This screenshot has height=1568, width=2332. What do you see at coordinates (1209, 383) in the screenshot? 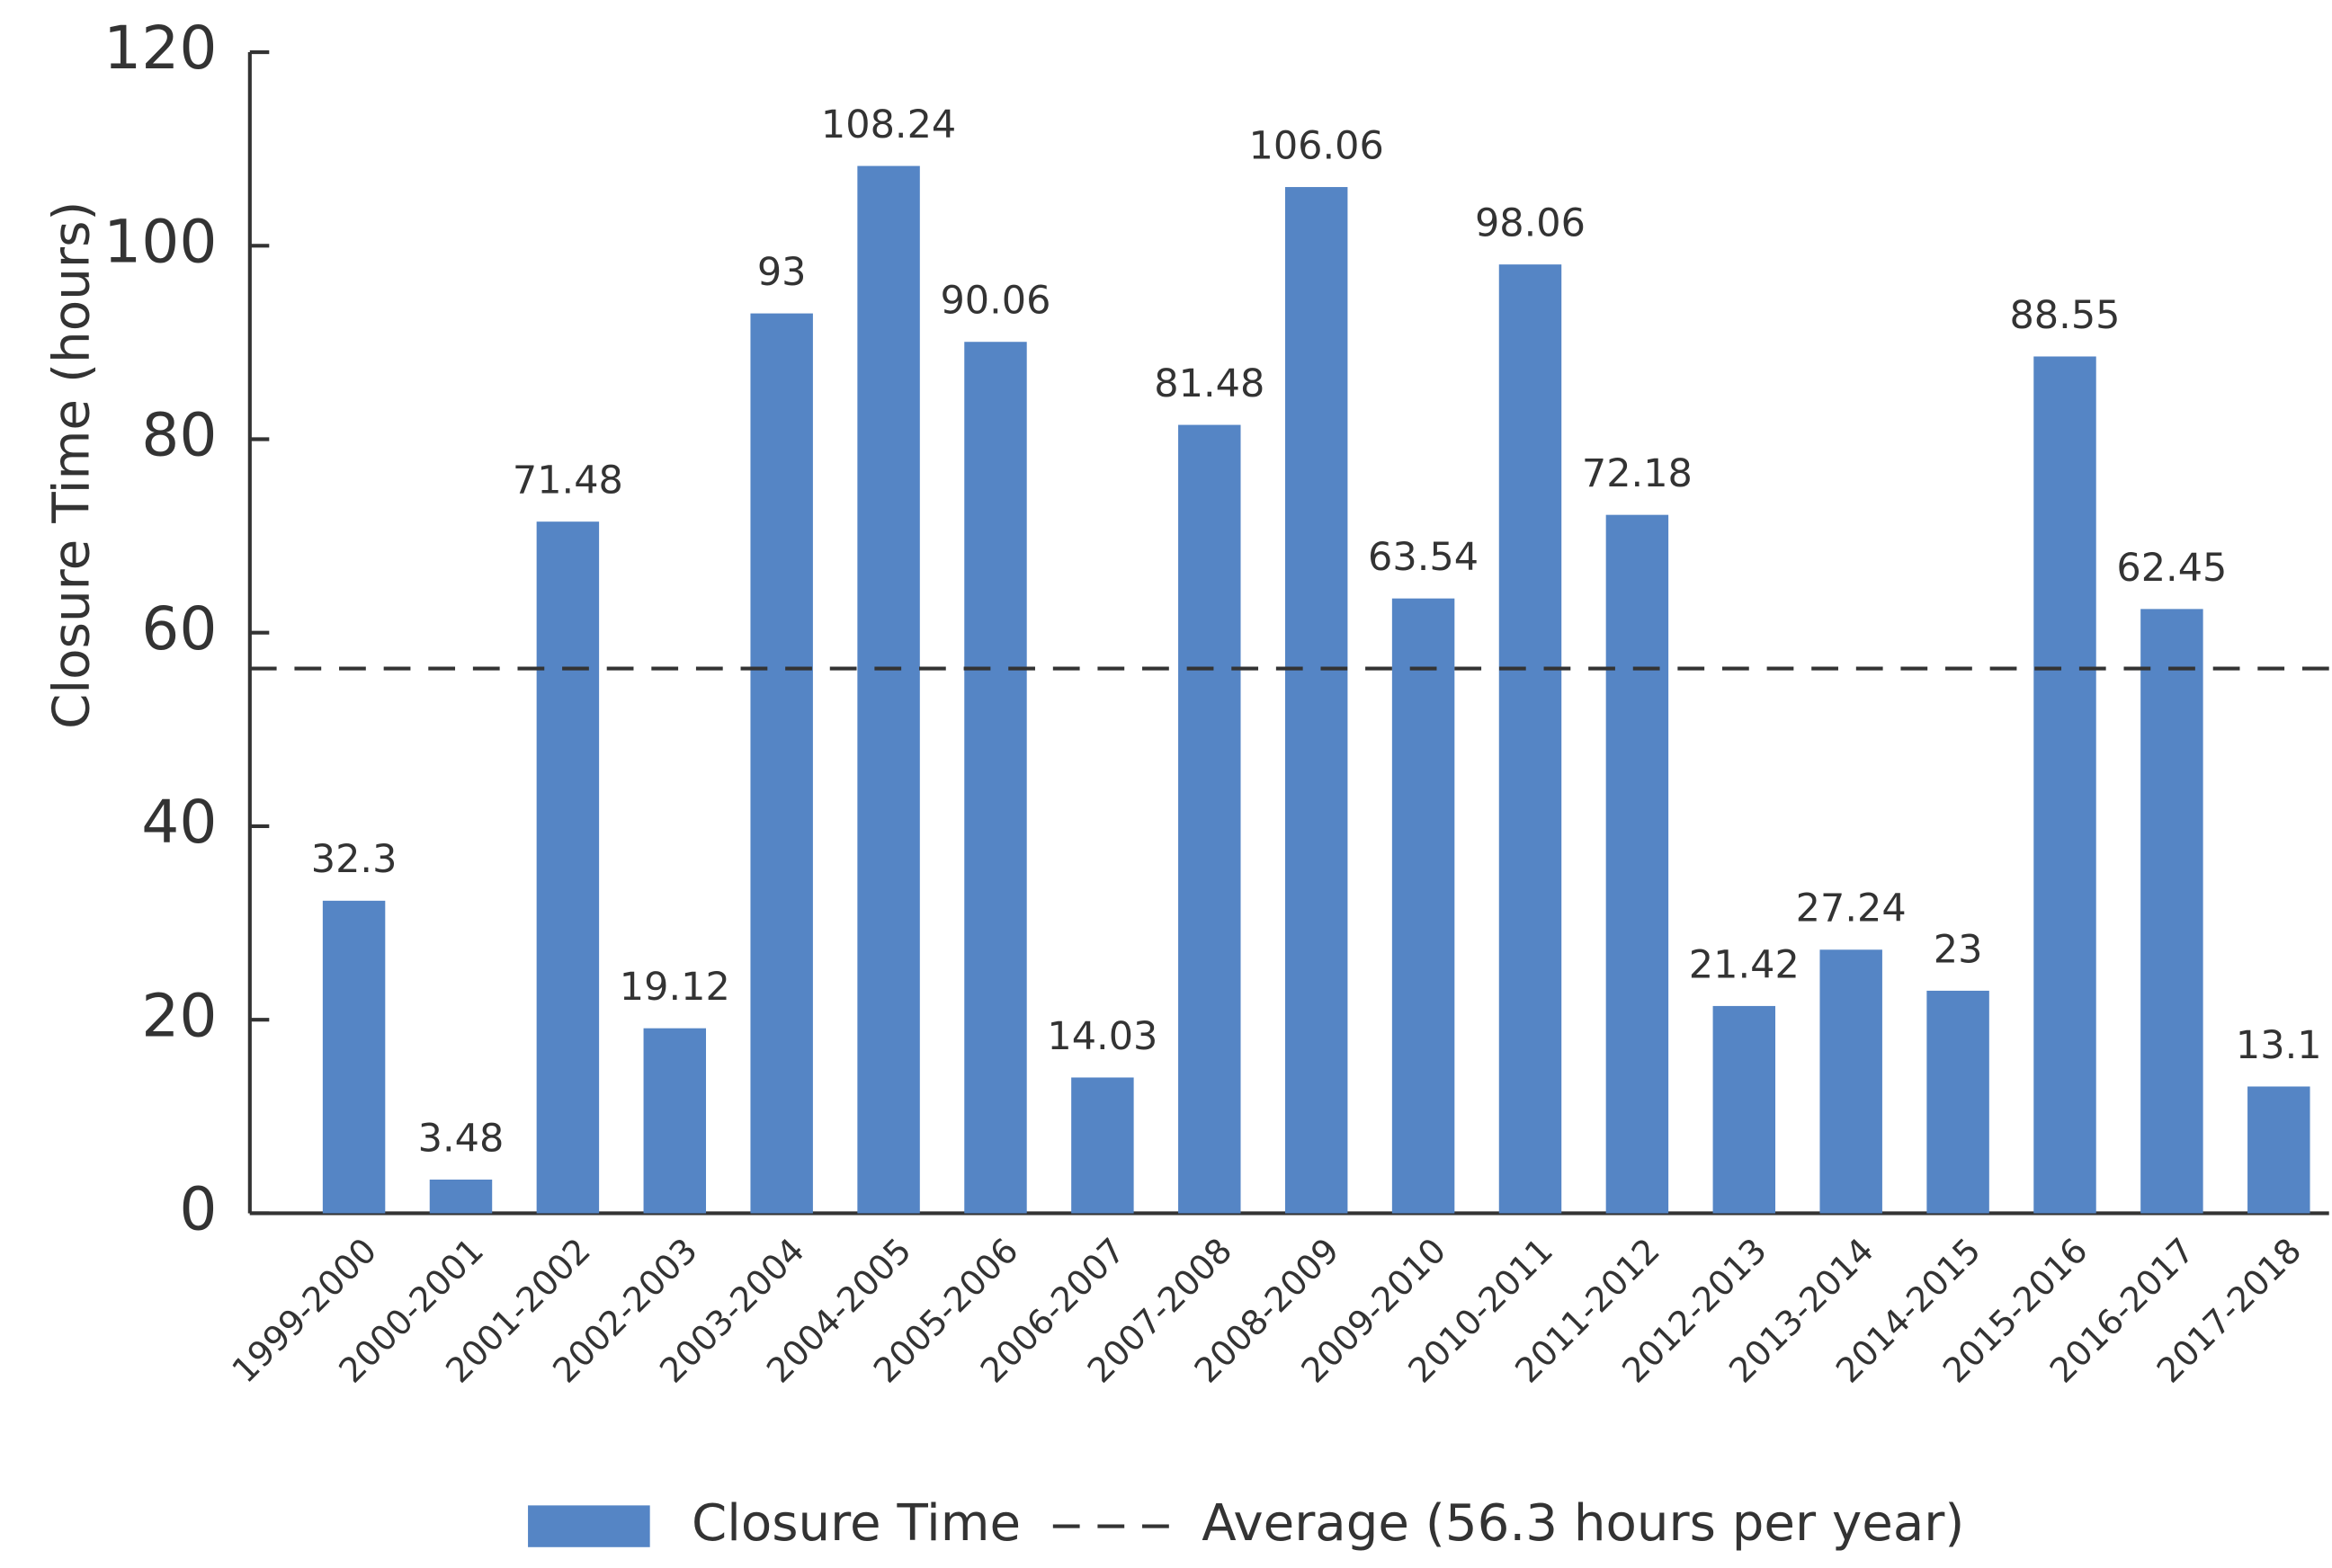
I see `value-label: 81.48` at bounding box center [1209, 383].